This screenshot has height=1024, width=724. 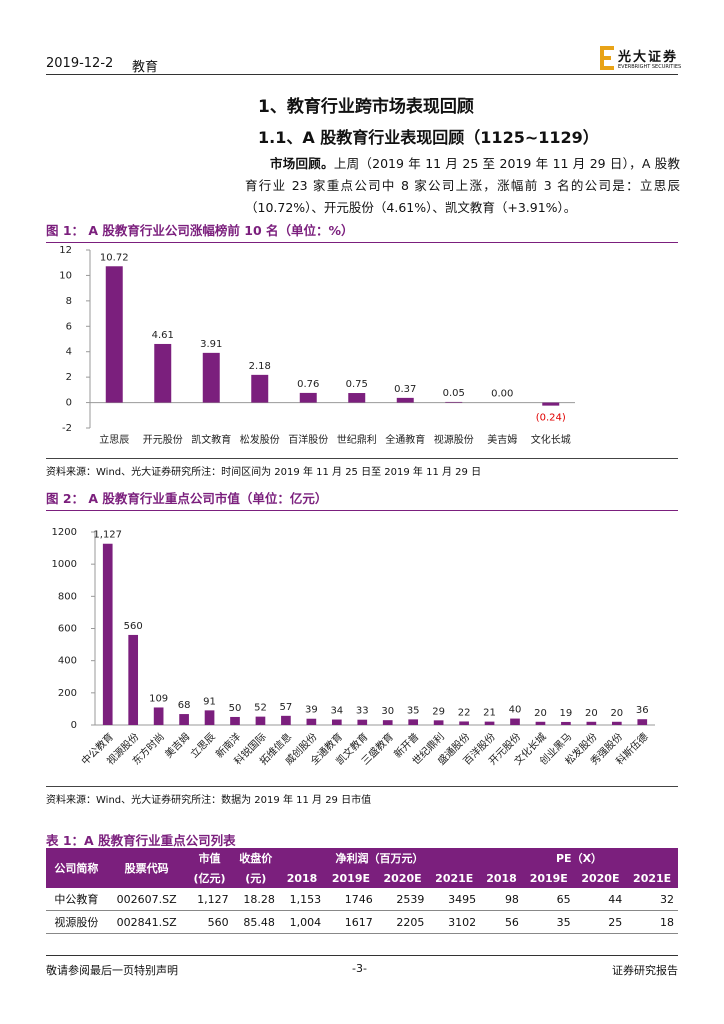 I want to click on header-date: 2019-12-2, so click(x=80, y=63).